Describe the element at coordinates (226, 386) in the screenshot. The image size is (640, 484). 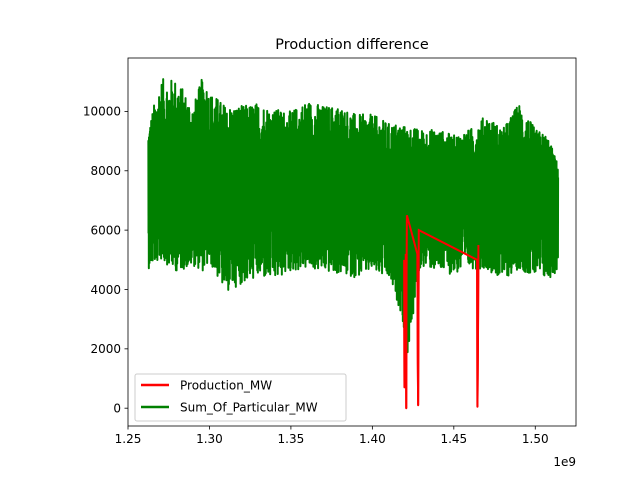
I see `legend-label-production-mw: Production_MW` at that location.